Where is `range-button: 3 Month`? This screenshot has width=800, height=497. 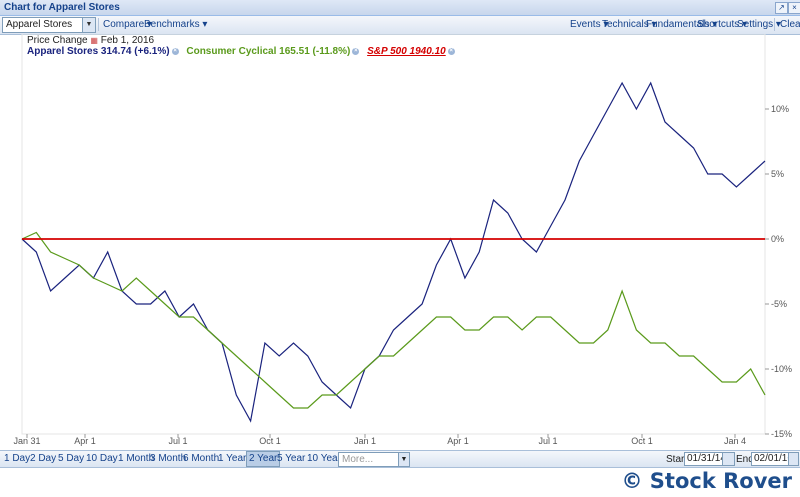
range-button: 3 Month is located at coordinates (168, 458).